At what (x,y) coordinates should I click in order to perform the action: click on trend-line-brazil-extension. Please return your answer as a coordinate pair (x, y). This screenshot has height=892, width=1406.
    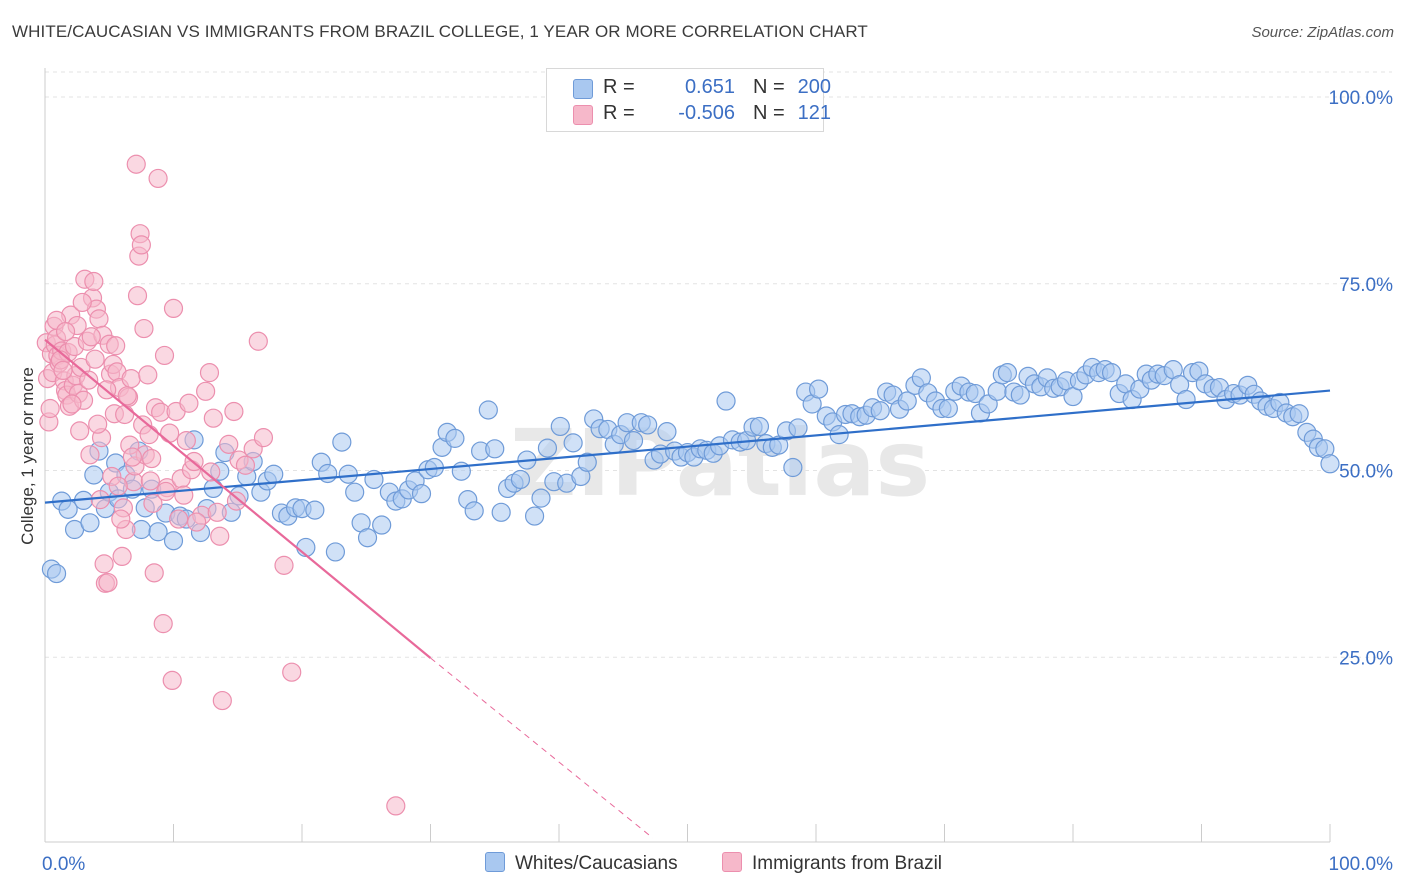
    Looking at the image, I should click on (542, 748).